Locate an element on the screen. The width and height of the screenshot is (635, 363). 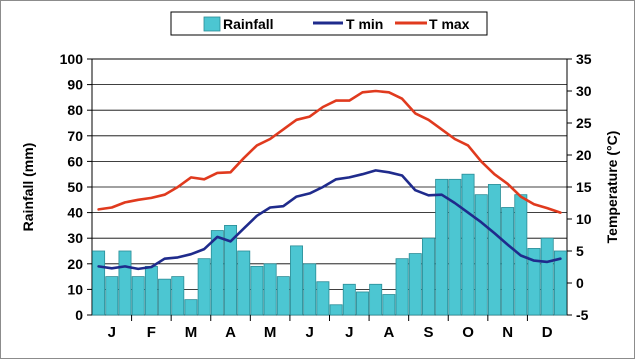
left-tick-label: 90 is located at coordinates (75, 85).